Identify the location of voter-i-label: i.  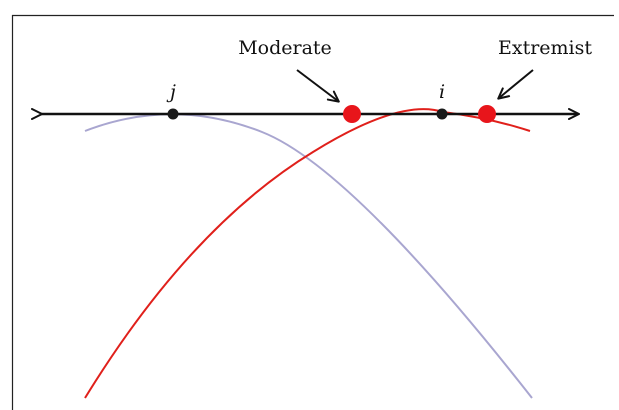
(442, 92).